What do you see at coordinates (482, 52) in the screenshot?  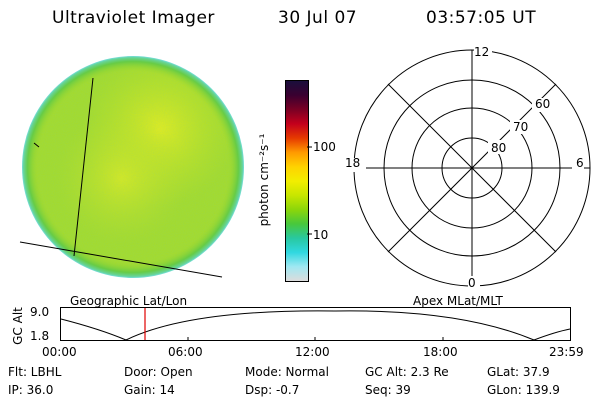 I see `mlt-label-12: 12` at bounding box center [482, 52].